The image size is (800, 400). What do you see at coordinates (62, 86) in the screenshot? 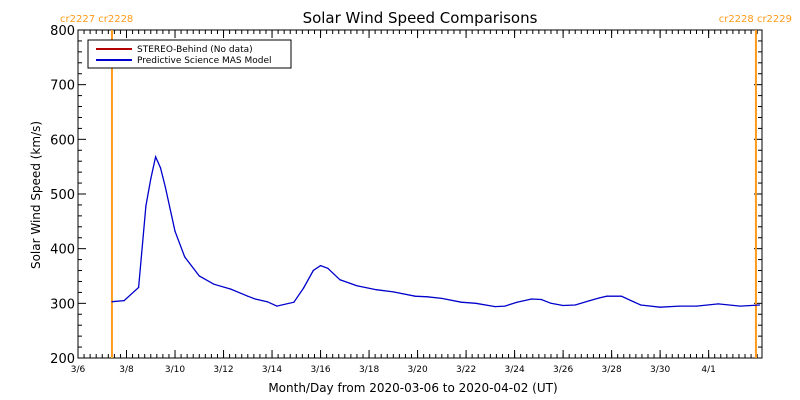
I see `y-tick-label: 700` at bounding box center [62, 86].